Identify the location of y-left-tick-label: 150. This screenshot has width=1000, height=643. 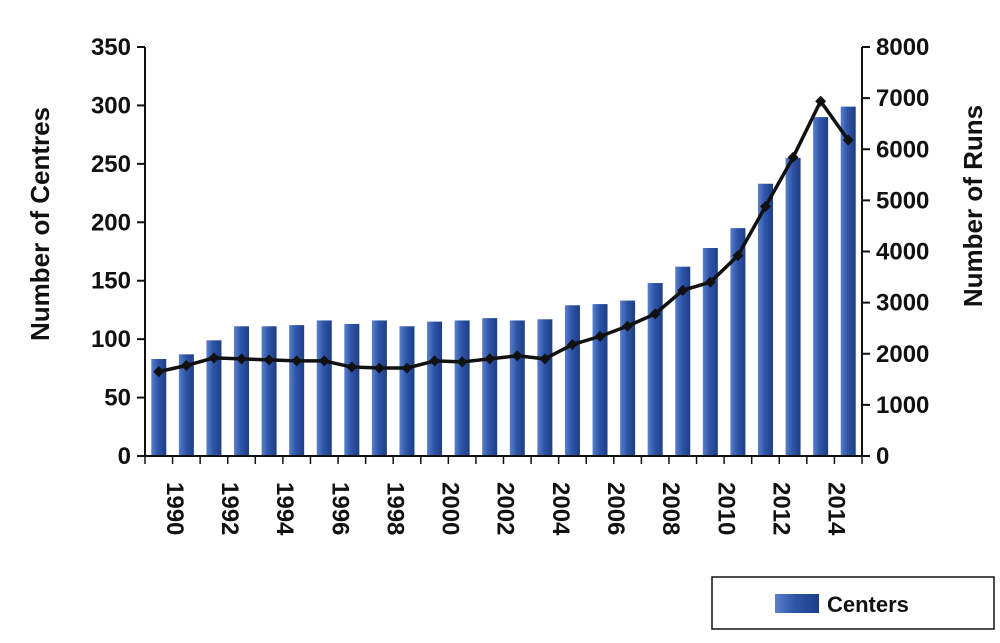
(111, 281).